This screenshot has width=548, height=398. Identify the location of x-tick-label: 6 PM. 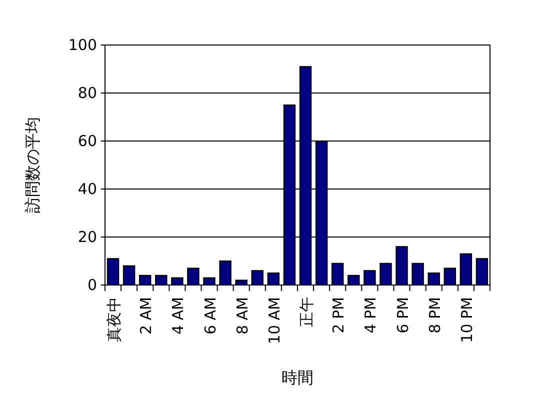
(403, 315).